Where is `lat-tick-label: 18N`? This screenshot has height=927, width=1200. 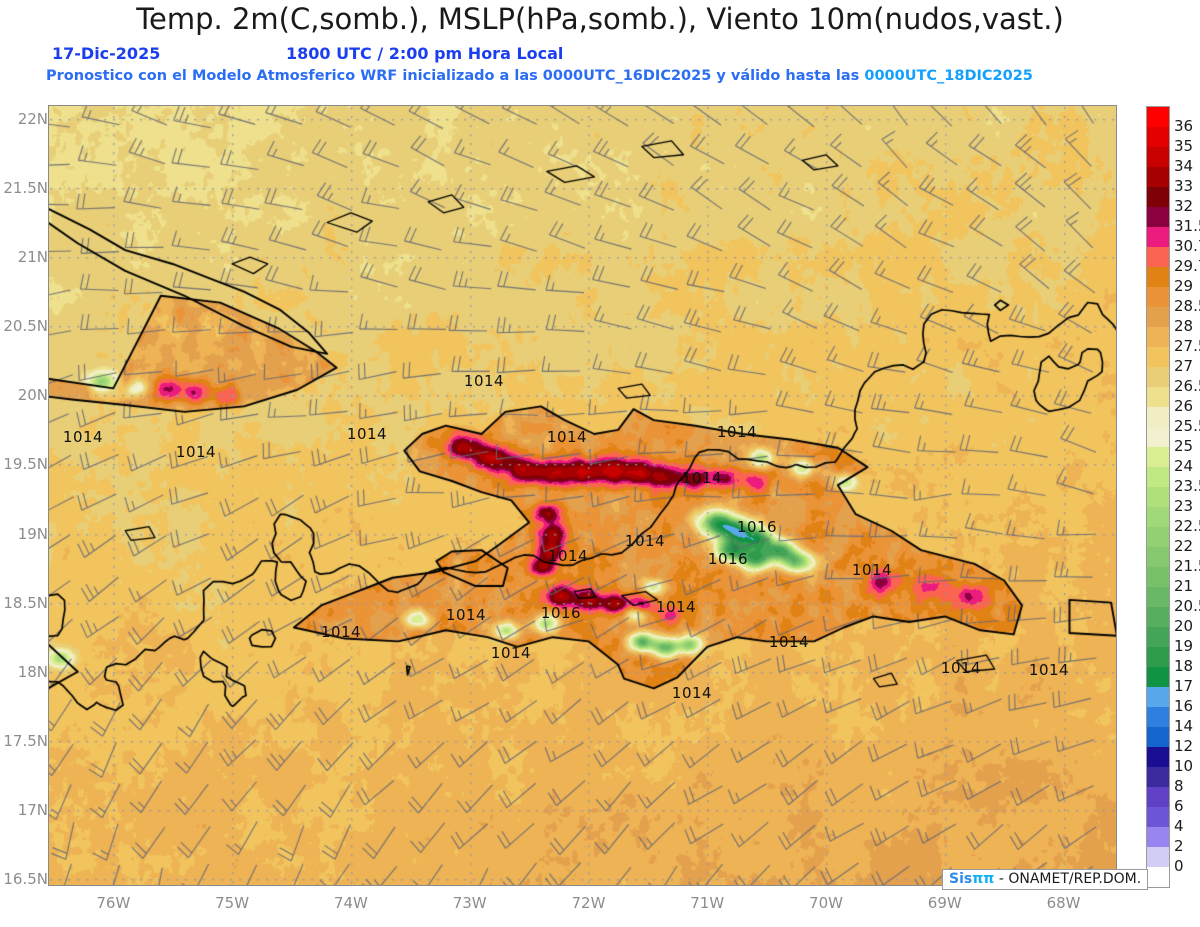
lat-tick-label: 18N is located at coordinates (32, 671).